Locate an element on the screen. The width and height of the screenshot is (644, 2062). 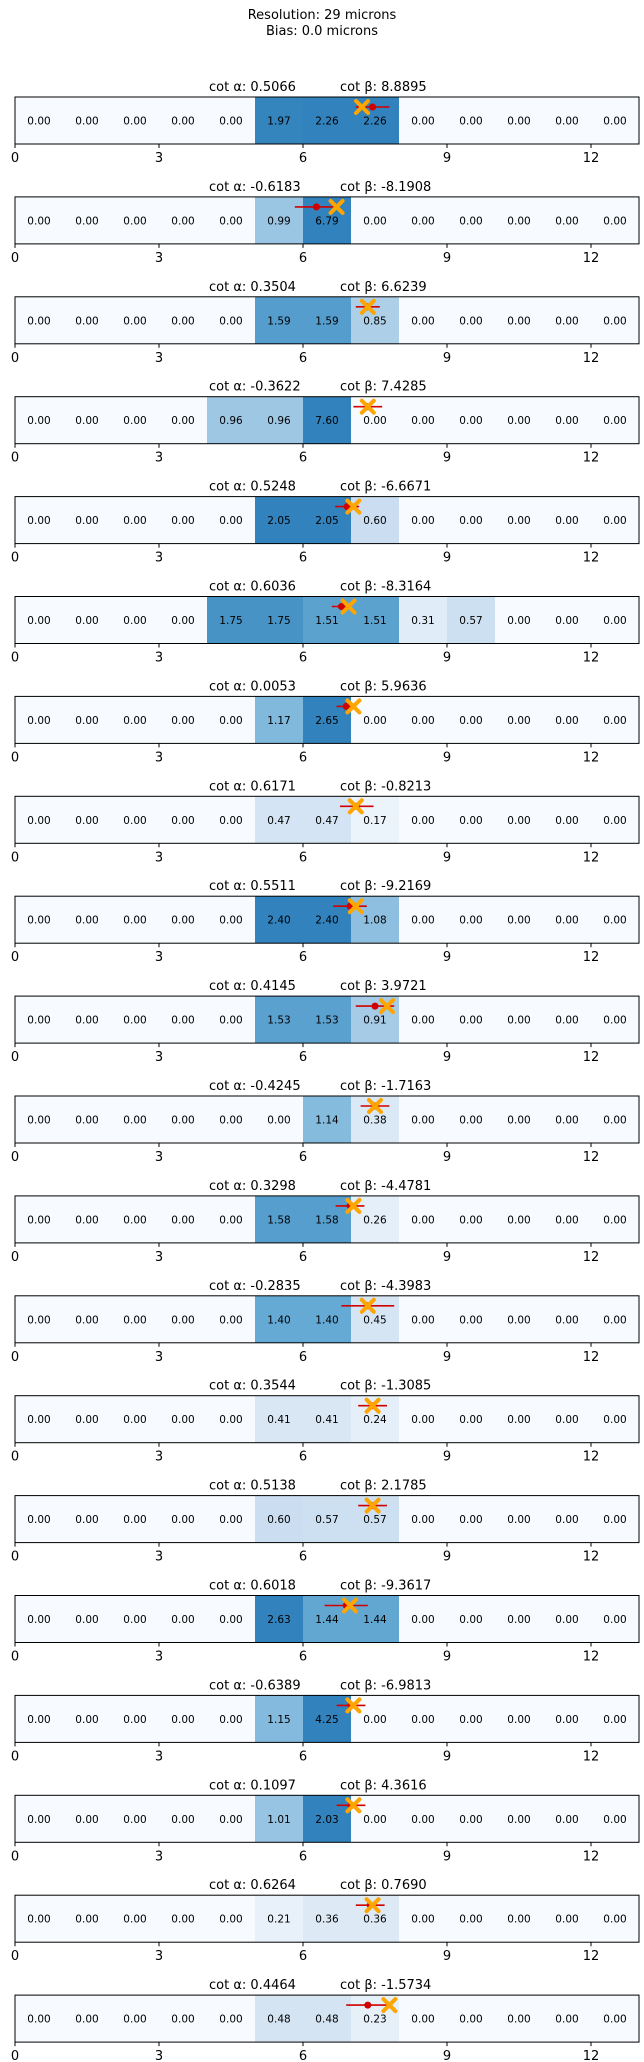
cell-value-label: 2.26 is located at coordinates (327, 122).